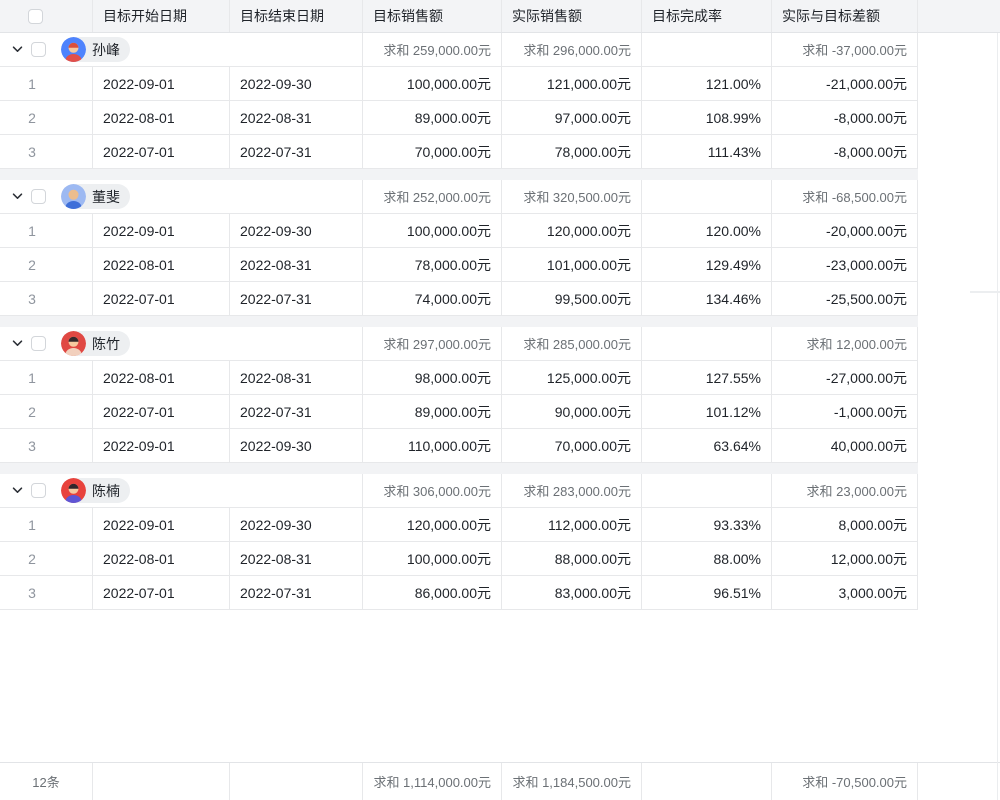 The height and width of the screenshot is (800, 1000). I want to click on group-sum-actual: 求和 283,000.00元, so click(572, 490).